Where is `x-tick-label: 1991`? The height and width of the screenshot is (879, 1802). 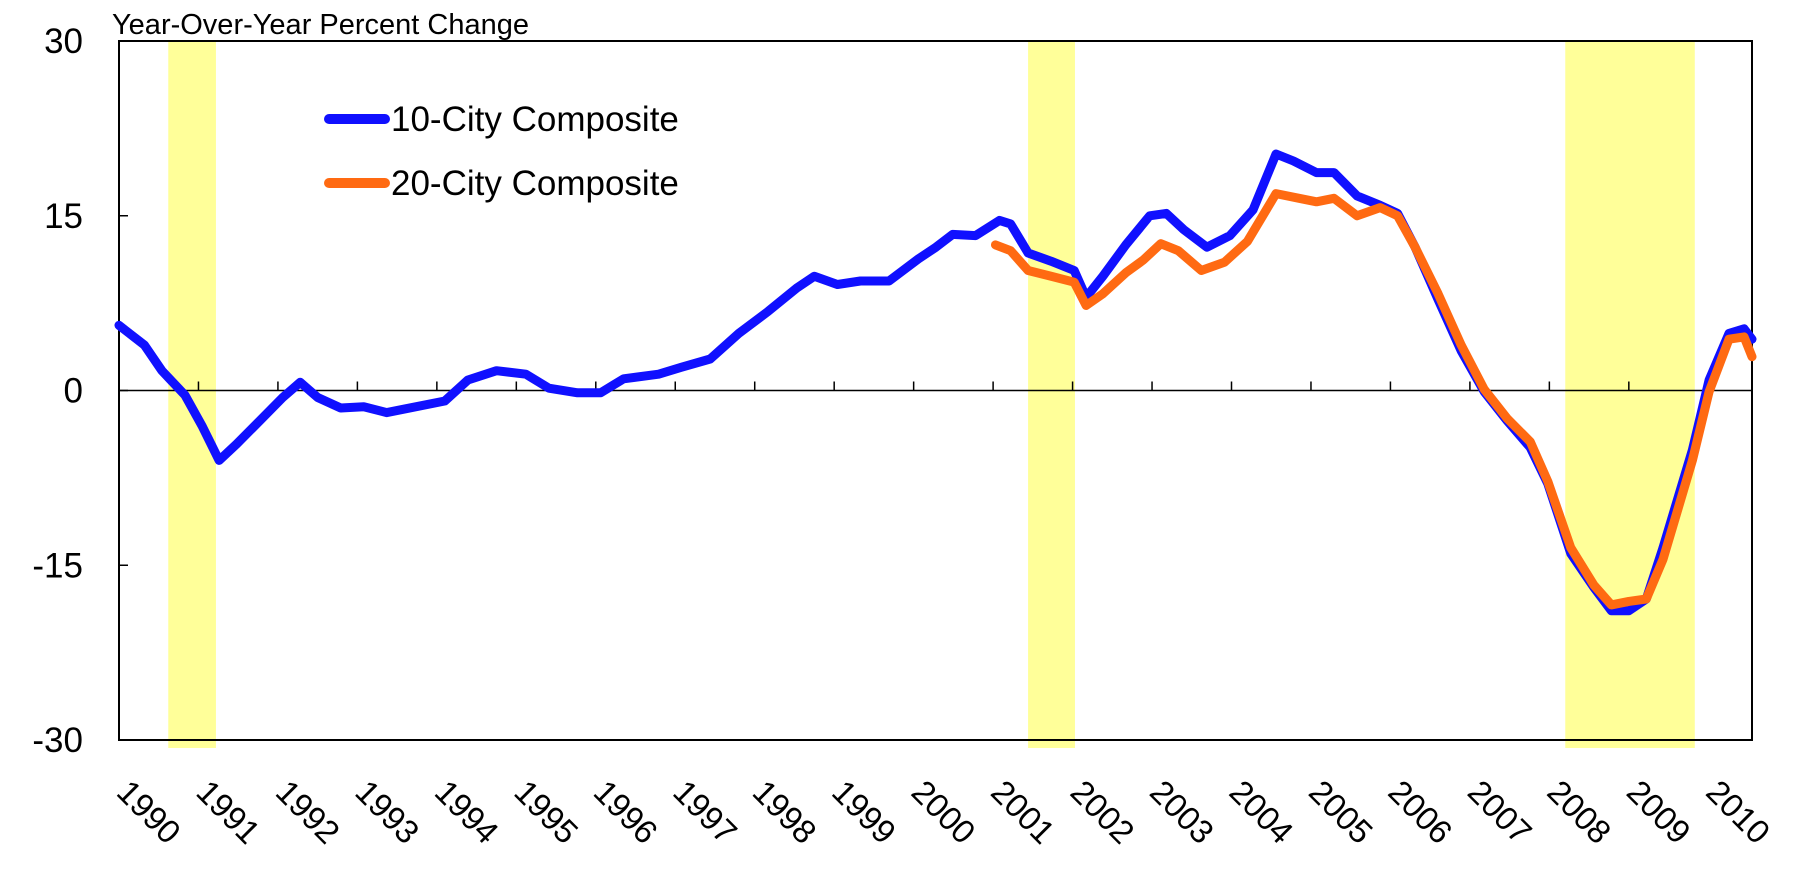 x-tick-label: 1991 is located at coordinates (229, 812).